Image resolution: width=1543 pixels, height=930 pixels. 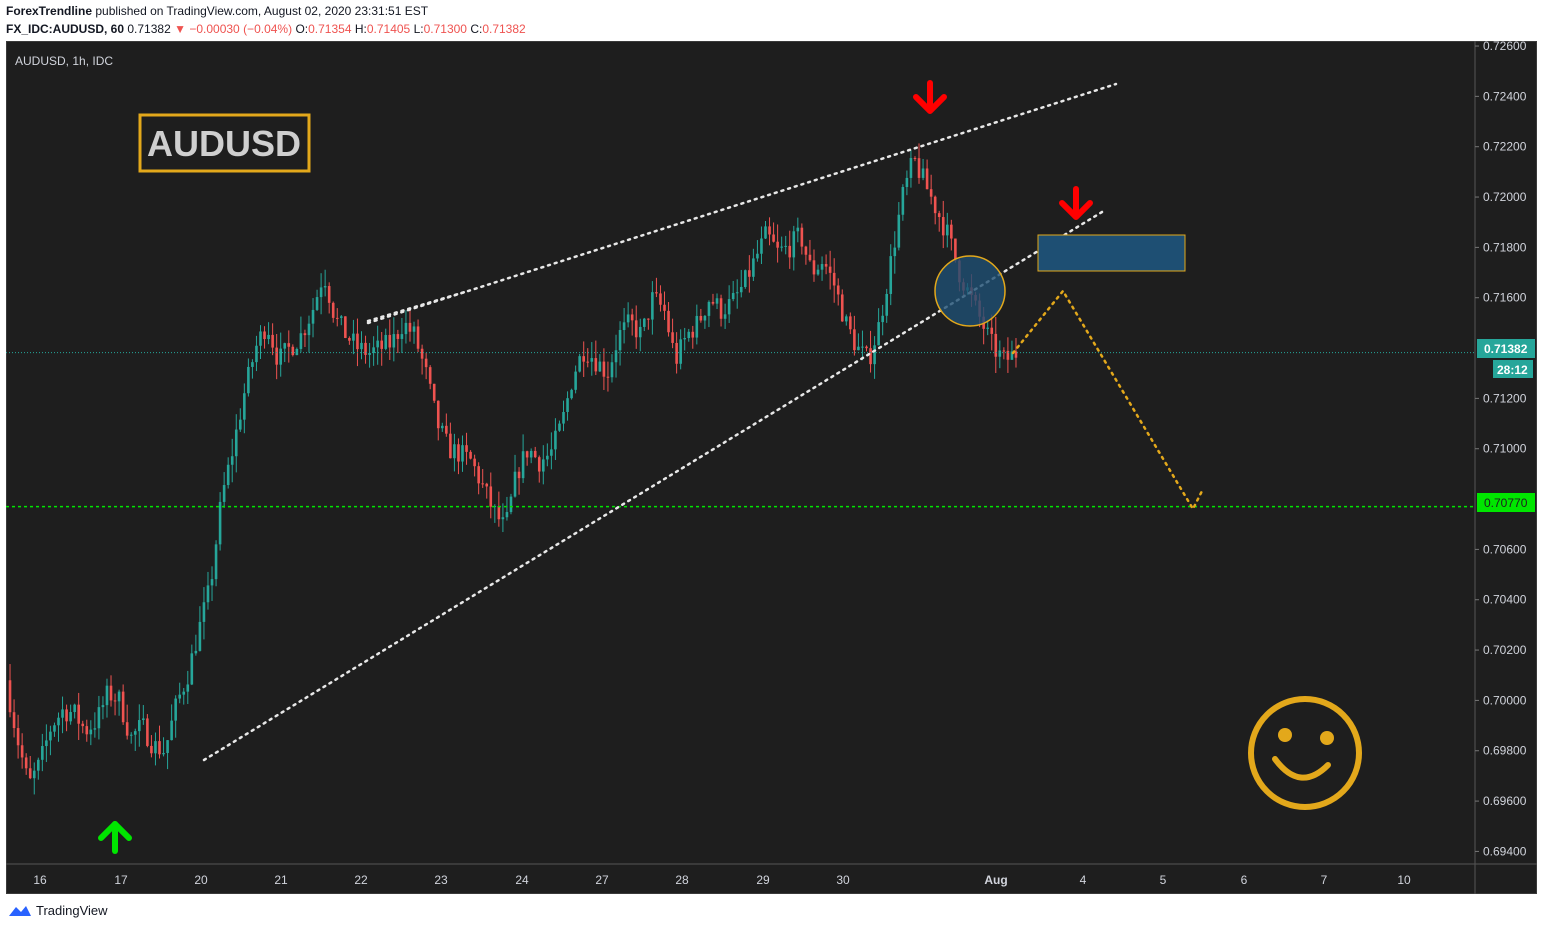 I want to click on resistance-segment, so click(x=418, y=306).